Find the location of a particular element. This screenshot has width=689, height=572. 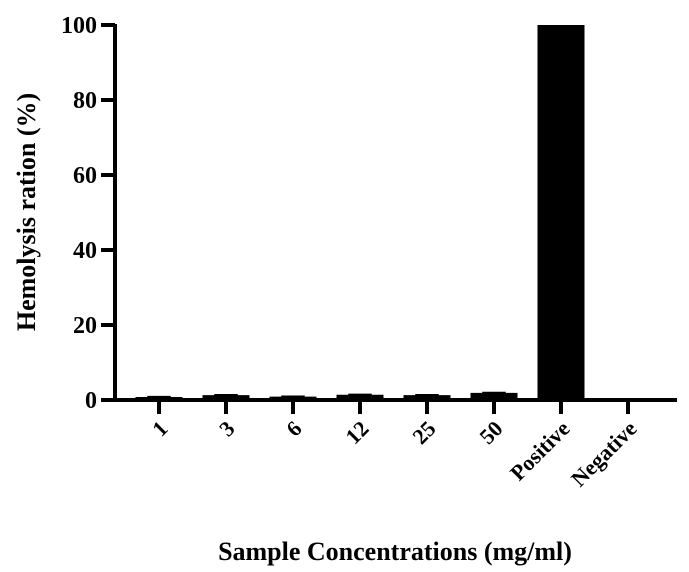

y-tick-label: 80 is located at coordinates (85, 101).